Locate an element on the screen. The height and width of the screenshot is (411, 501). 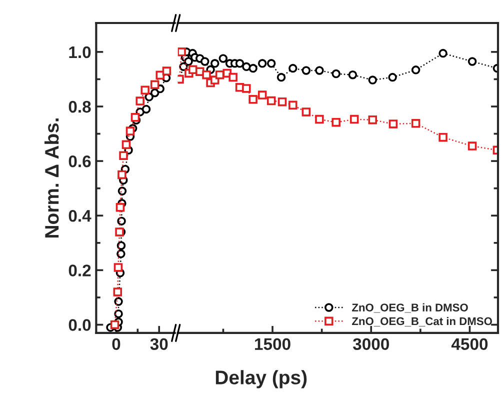
legend-label: ZnO_OEG_B_Cat in DMSO is located at coordinates (422, 321).